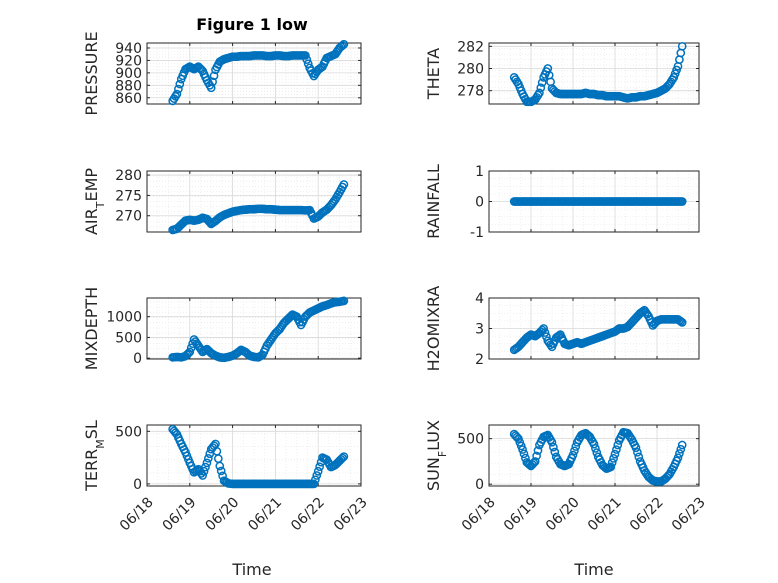 The image size is (778, 583). What do you see at coordinates (252, 24) in the screenshot?
I see `figure-title: Figure 1 low` at bounding box center [252, 24].